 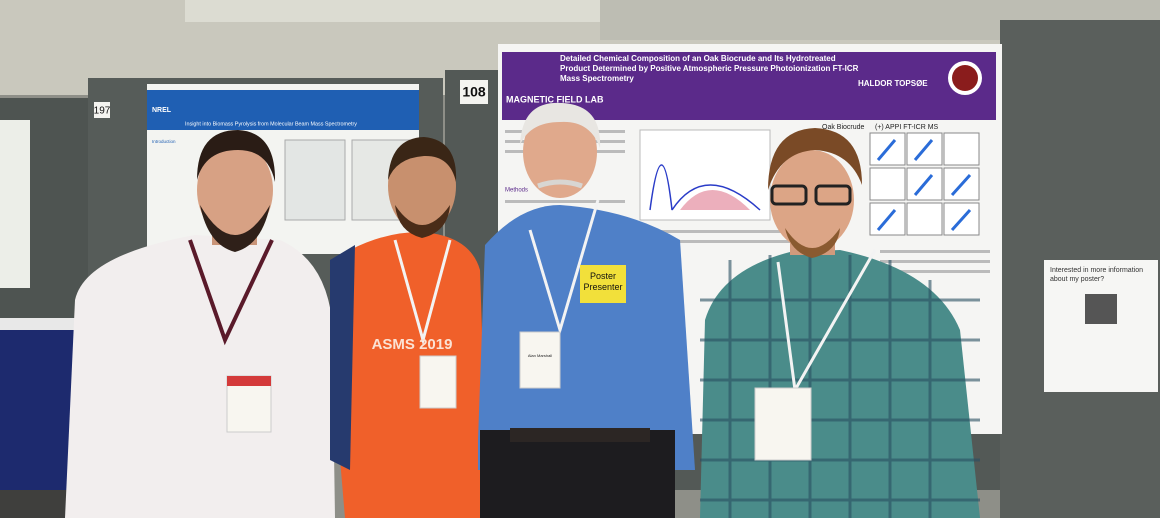 What do you see at coordinates (162, 110) in the screenshot?
I see `poster-logo: NREL` at bounding box center [162, 110].